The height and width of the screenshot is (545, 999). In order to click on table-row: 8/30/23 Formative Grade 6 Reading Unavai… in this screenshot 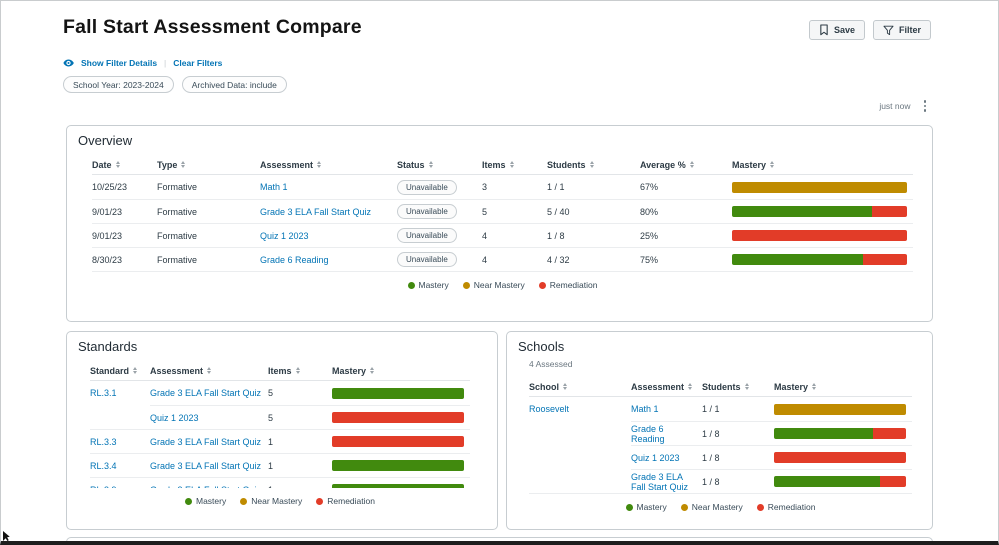, I will do `click(502, 259)`.